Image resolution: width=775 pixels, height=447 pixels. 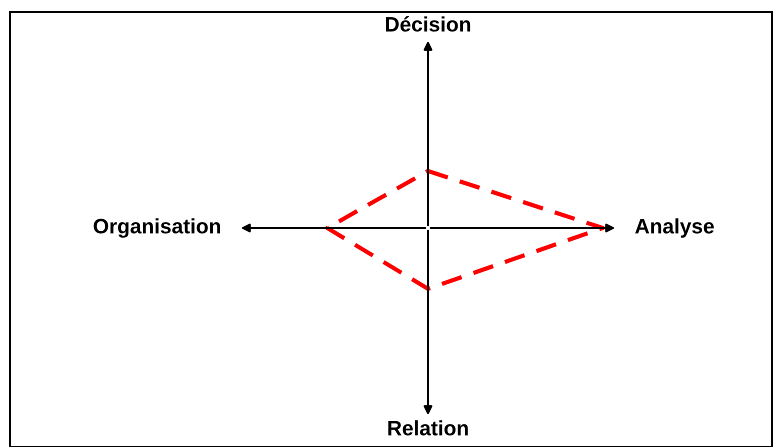 I want to click on spoke-label: Décision, so click(x=428, y=24).